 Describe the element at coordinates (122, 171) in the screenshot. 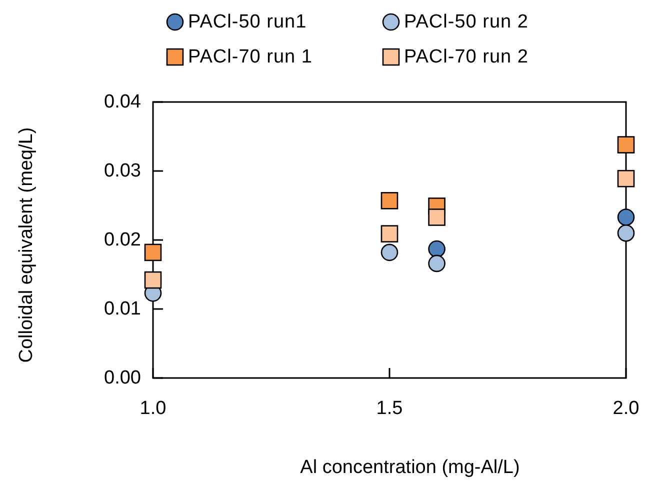

I see `y-tick-label: 0.03` at that location.